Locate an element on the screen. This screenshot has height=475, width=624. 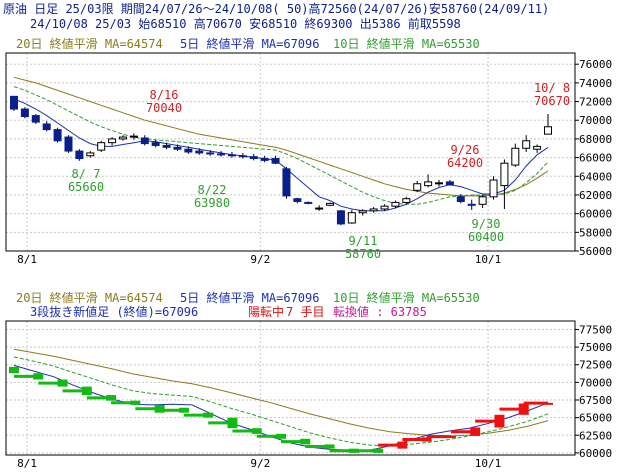
upper-ytick-label: 64000 is located at coordinates (595, 176).